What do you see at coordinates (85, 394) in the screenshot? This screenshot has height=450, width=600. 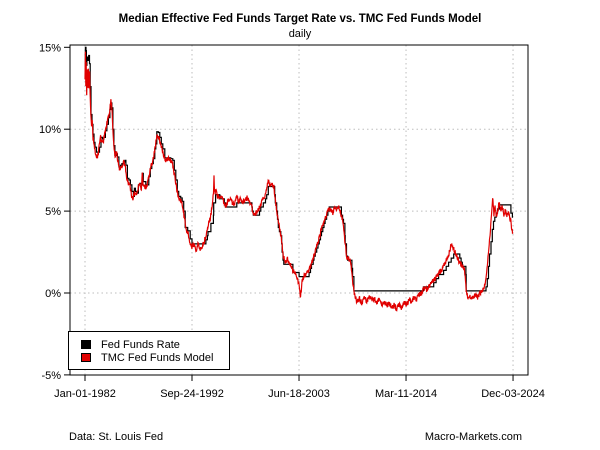 I see `x-tick-label: Jan-01-1982` at bounding box center [85, 394].